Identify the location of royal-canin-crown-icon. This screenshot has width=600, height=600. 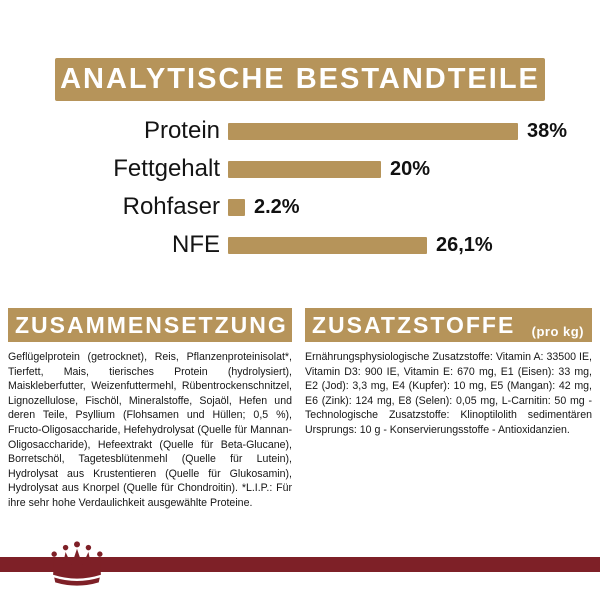
(77, 563).